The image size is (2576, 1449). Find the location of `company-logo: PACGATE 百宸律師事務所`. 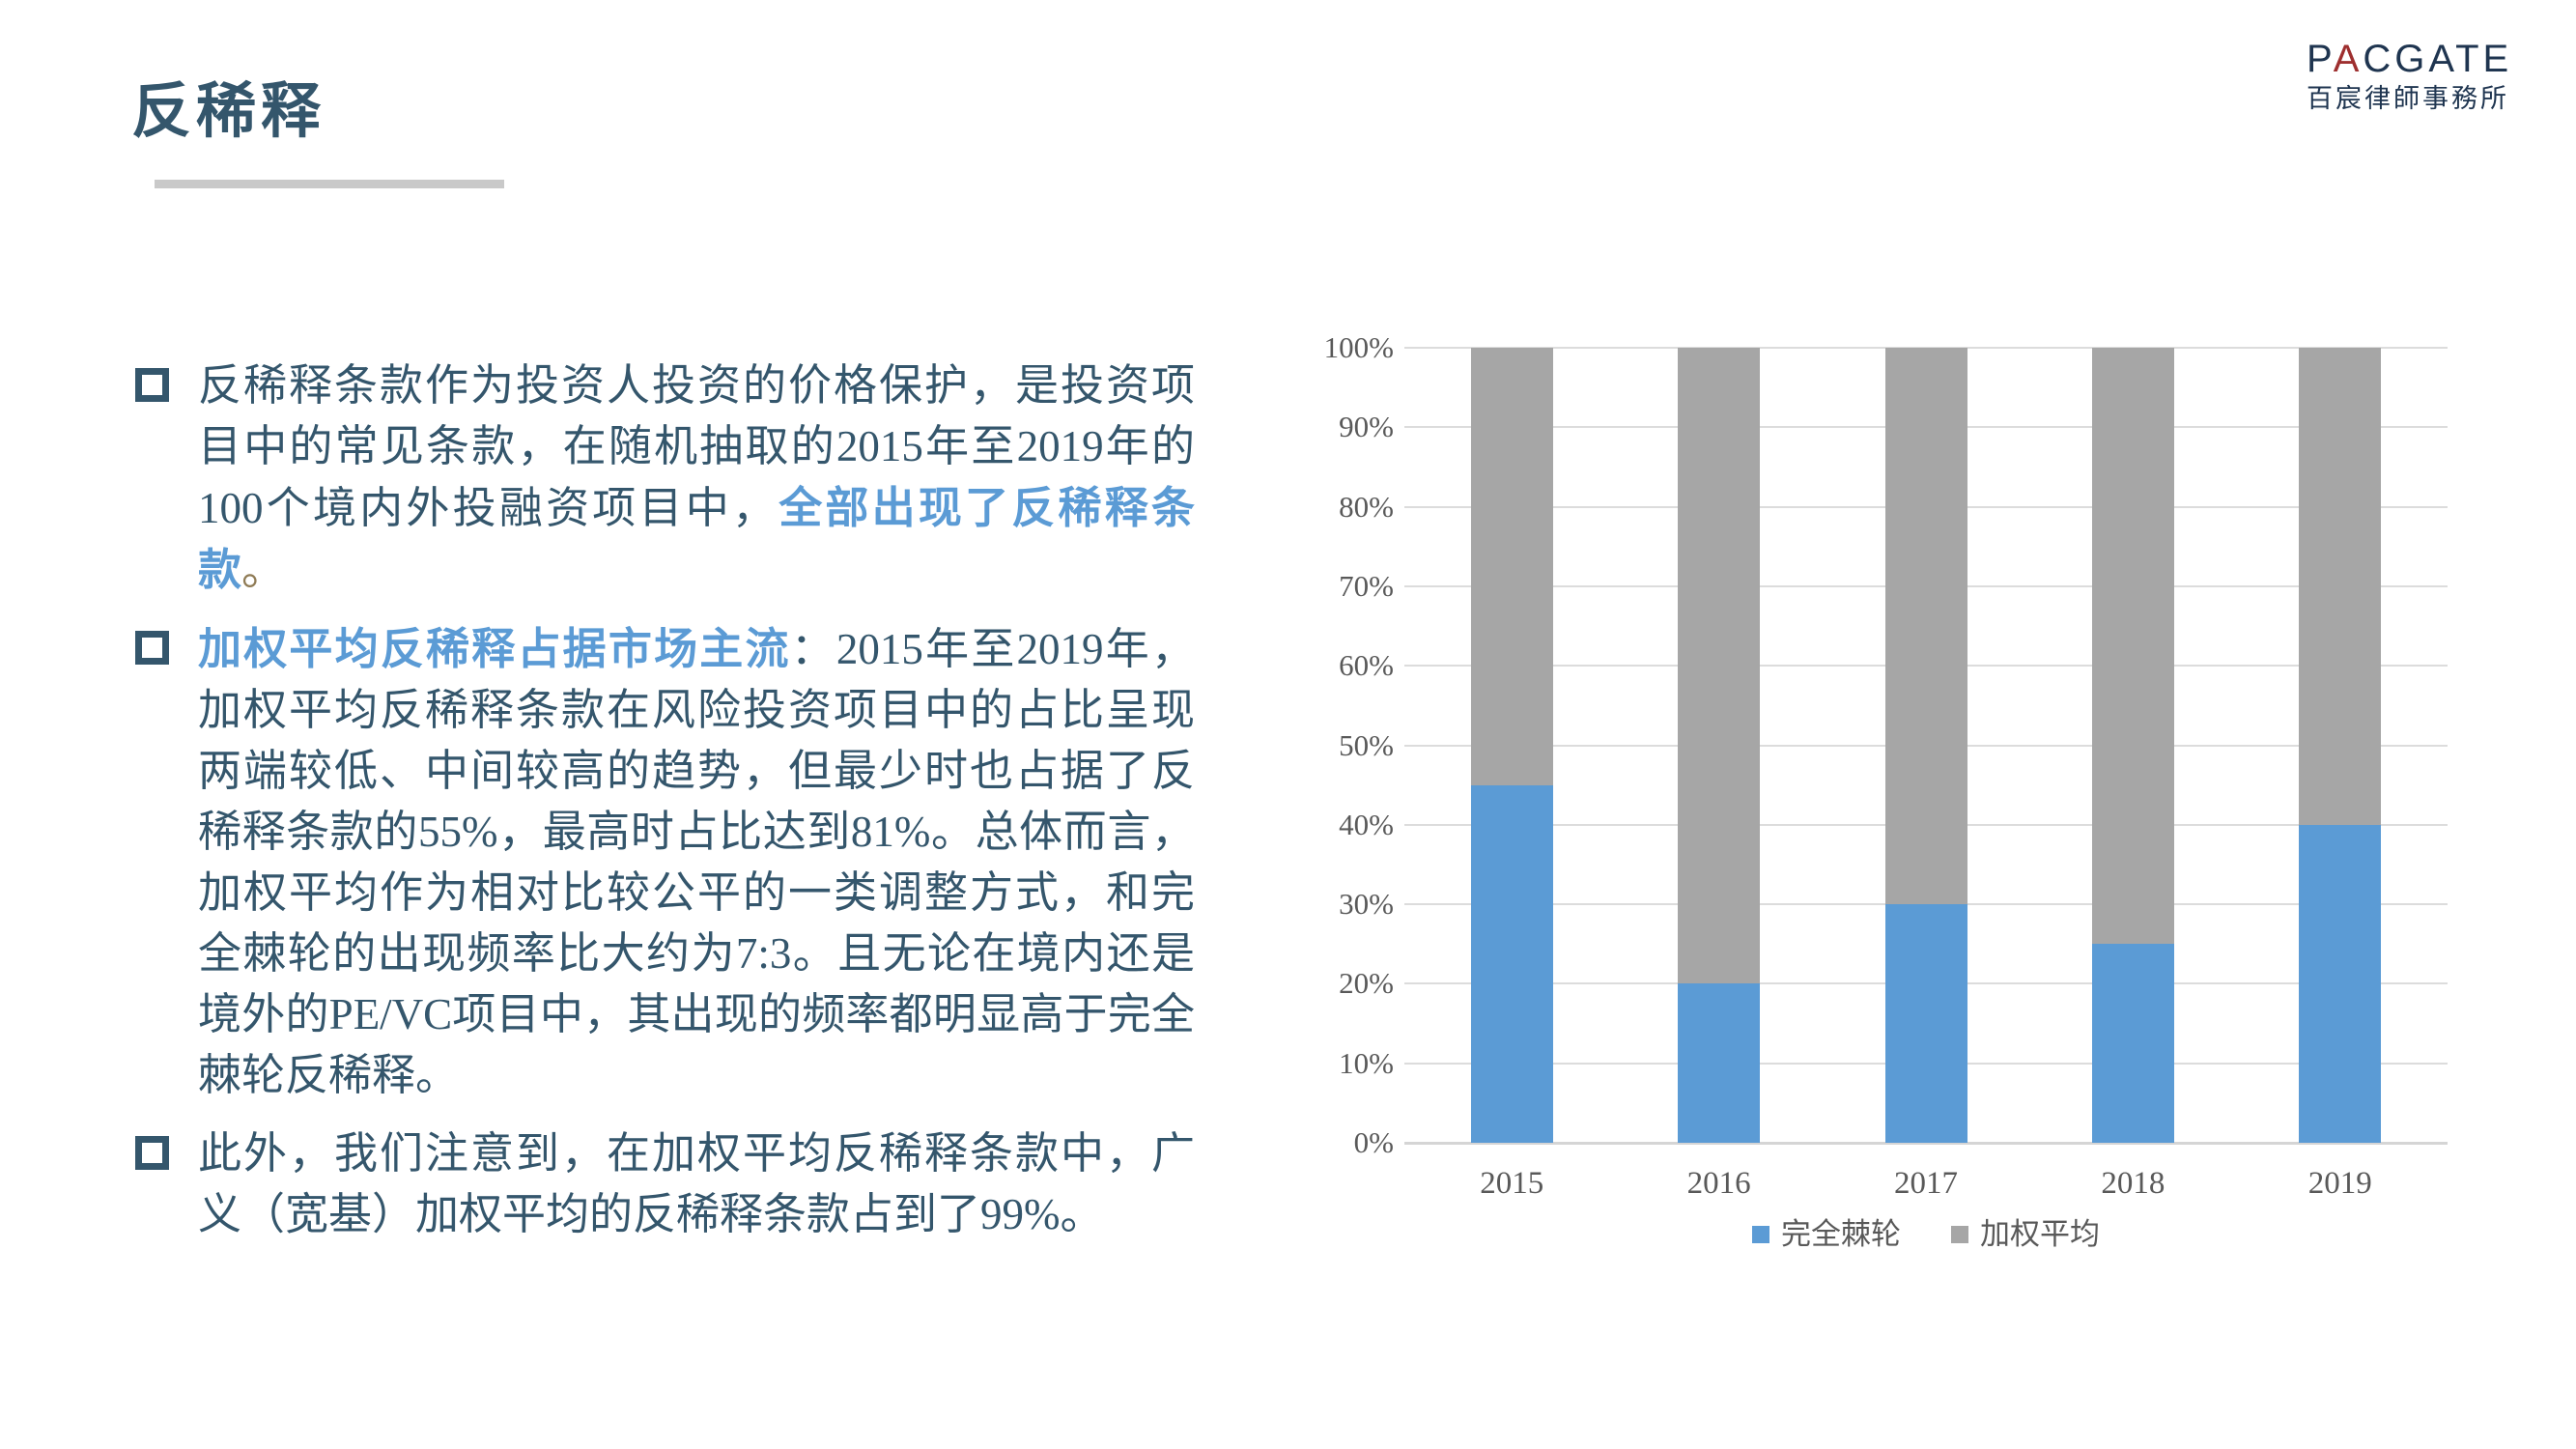

company-logo: PACGATE 百宸律師事務所 is located at coordinates (2409, 76).